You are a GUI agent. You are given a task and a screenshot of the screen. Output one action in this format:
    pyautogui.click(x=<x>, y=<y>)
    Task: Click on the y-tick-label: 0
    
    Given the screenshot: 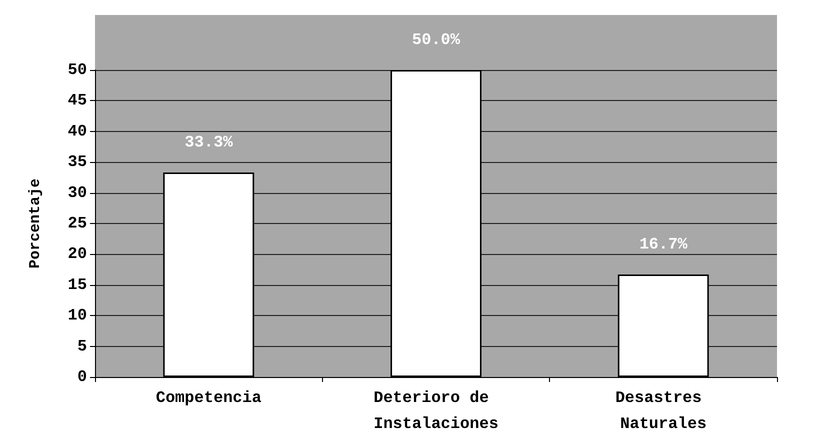 What is the action you would take?
    pyautogui.click(x=82, y=377)
    